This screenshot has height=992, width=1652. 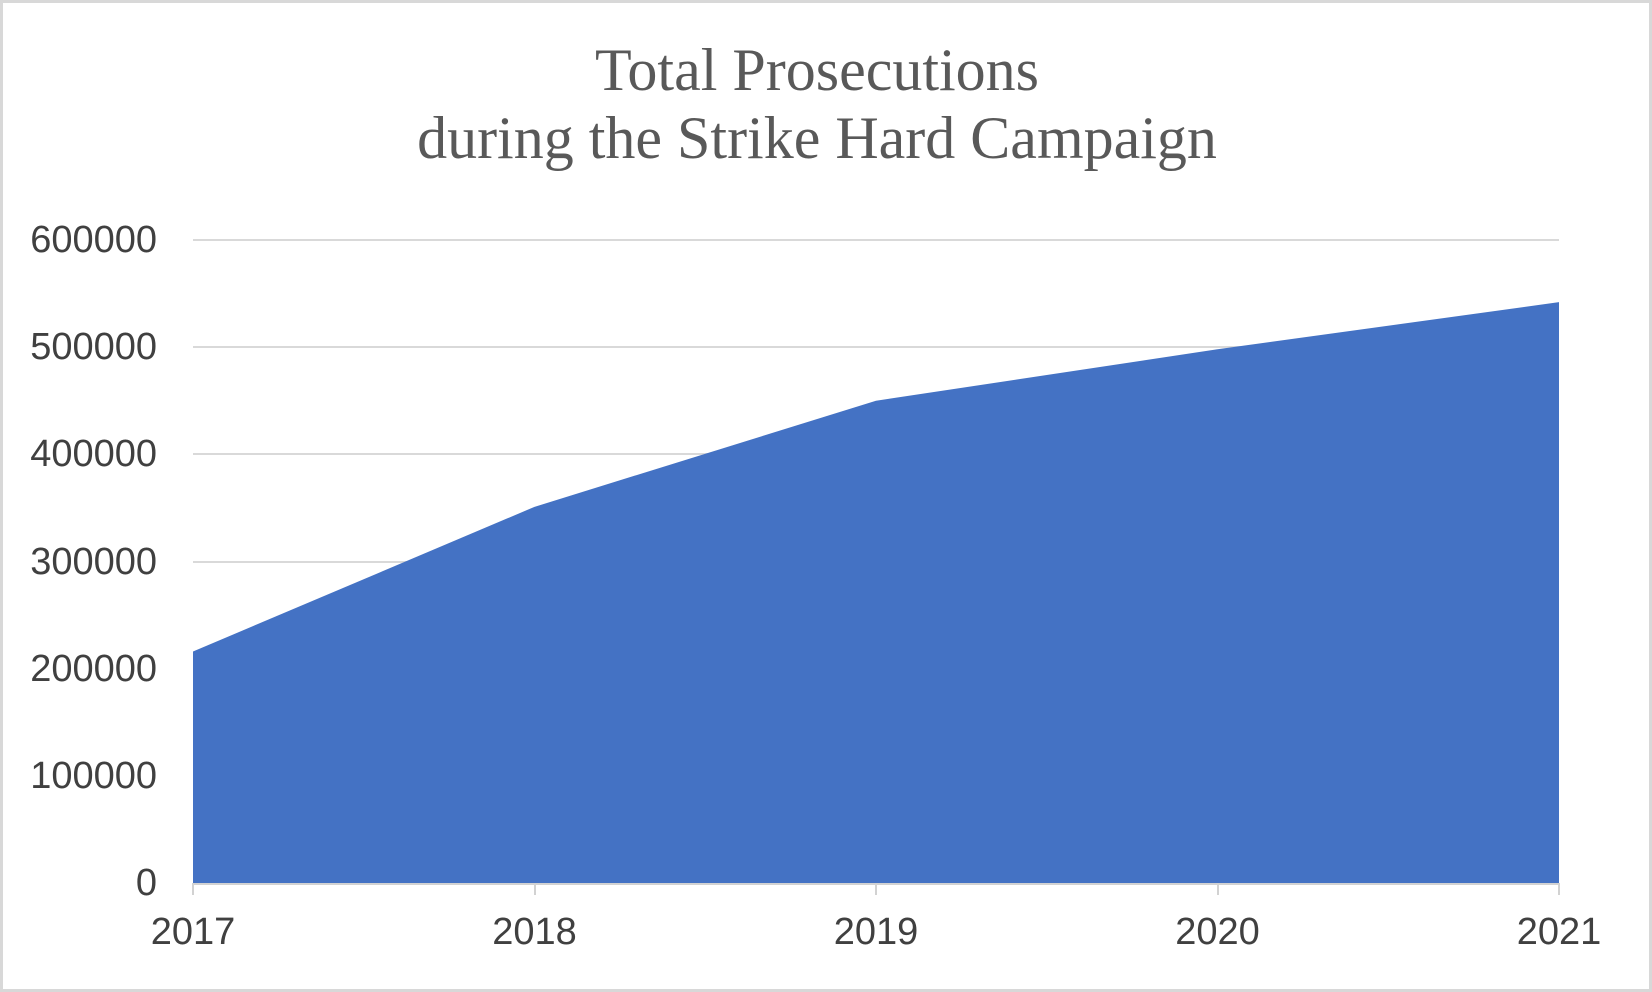 I want to click on y-axis-label: 100000, so click(x=93, y=775).